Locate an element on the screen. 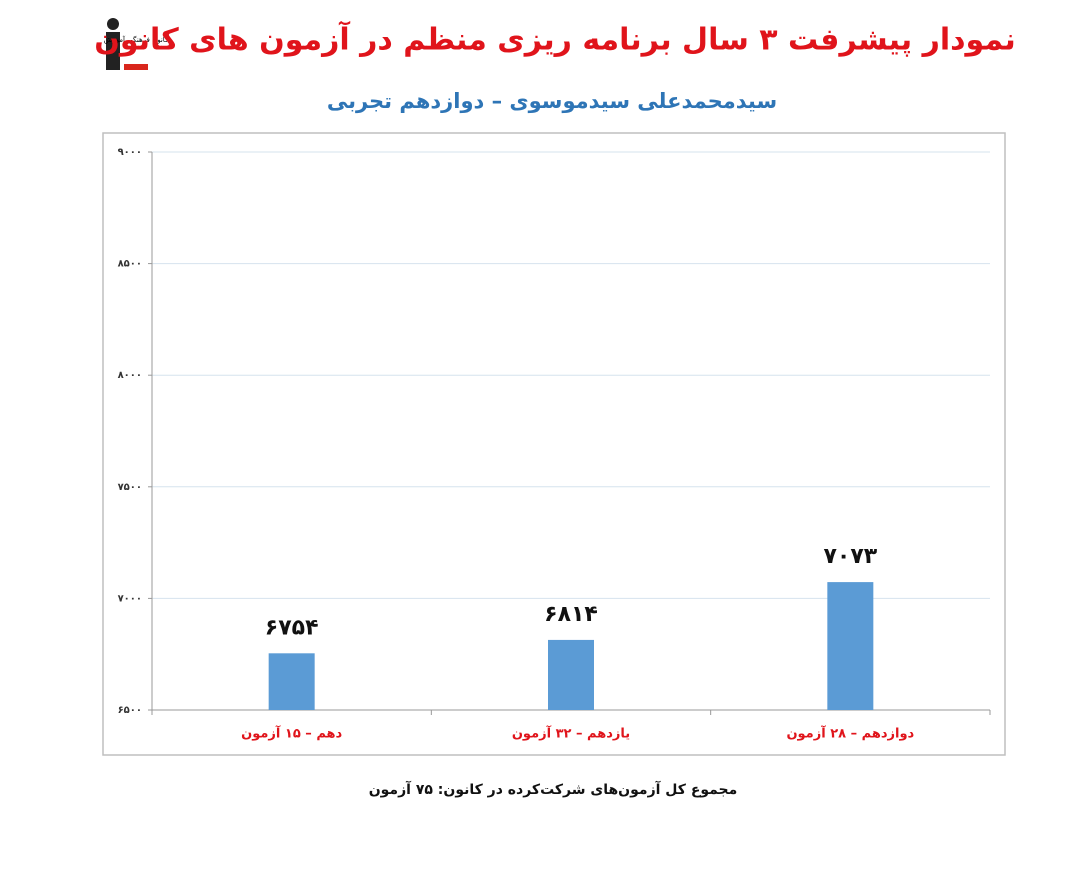 The height and width of the screenshot is (879, 1080). x-tick-label: یازدهم – ۳۲ آزمون is located at coordinates (571, 733).